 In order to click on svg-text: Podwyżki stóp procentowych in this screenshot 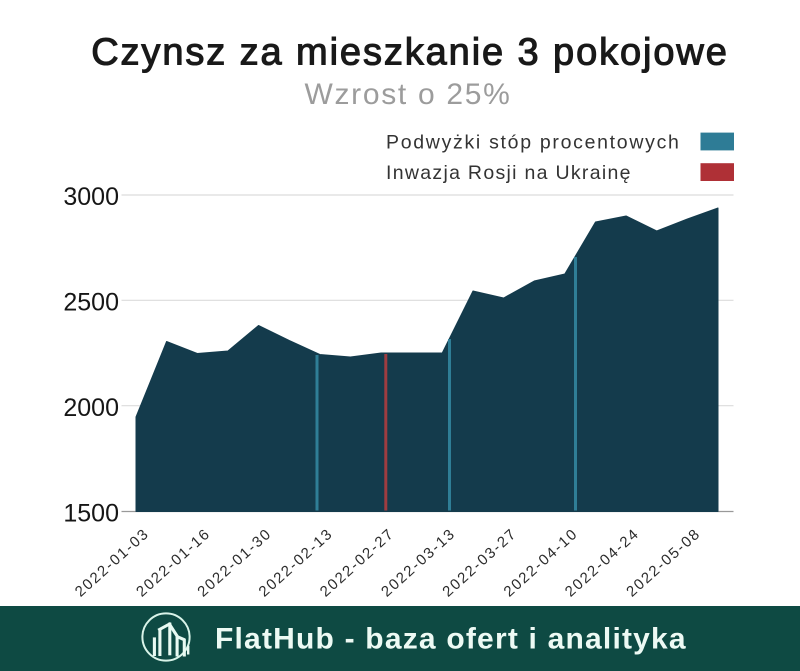, I will do `click(533, 142)`.